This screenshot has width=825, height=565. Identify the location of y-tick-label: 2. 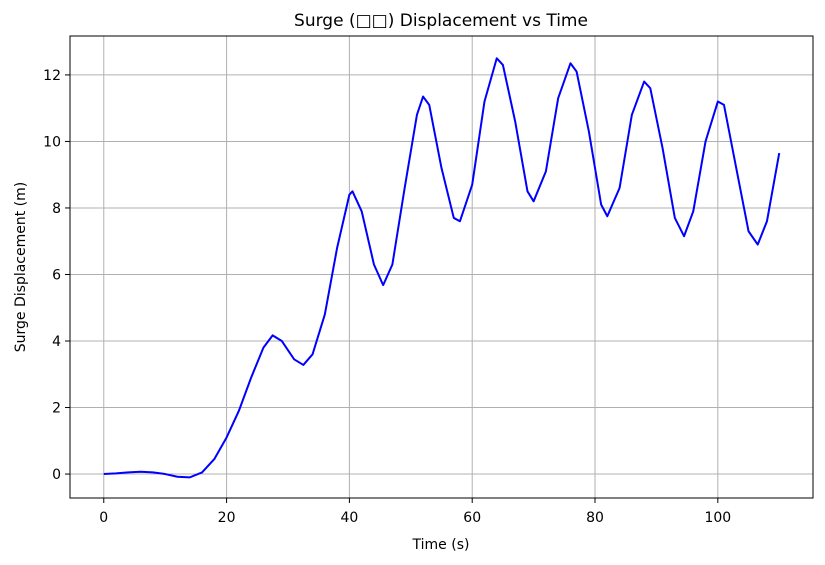
(56, 409).